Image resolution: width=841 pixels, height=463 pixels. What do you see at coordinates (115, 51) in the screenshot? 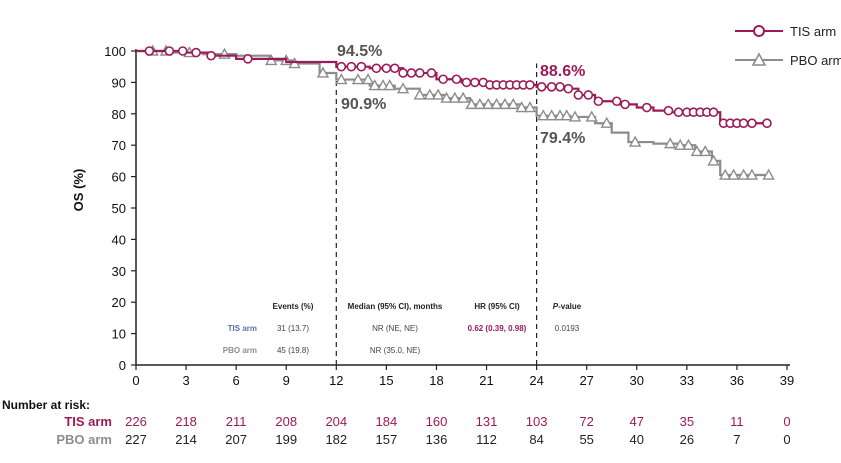
I see `y-tick-label: 100` at bounding box center [115, 51].